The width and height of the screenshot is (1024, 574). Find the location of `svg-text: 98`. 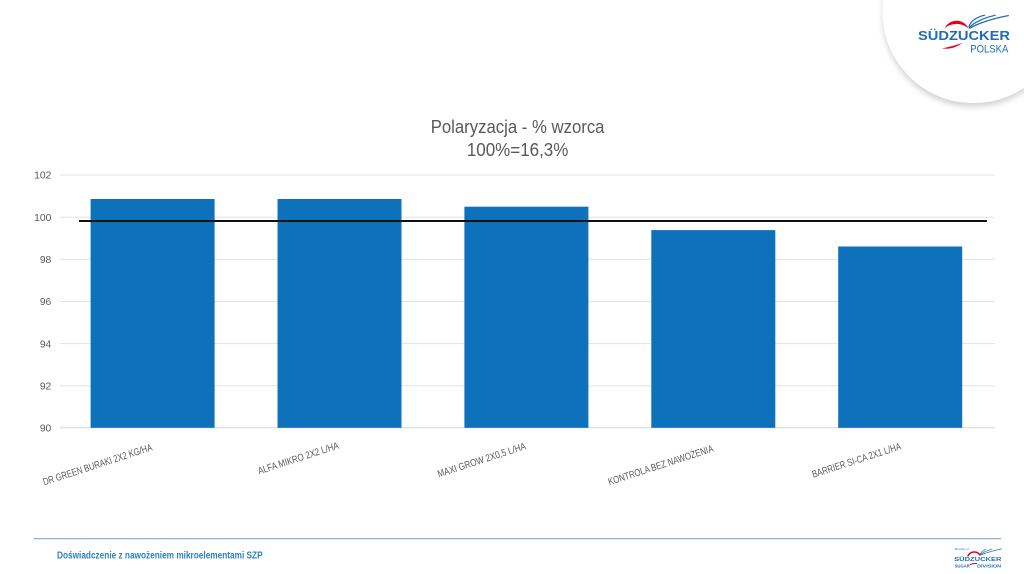

svg-text: 98 is located at coordinates (46, 260).